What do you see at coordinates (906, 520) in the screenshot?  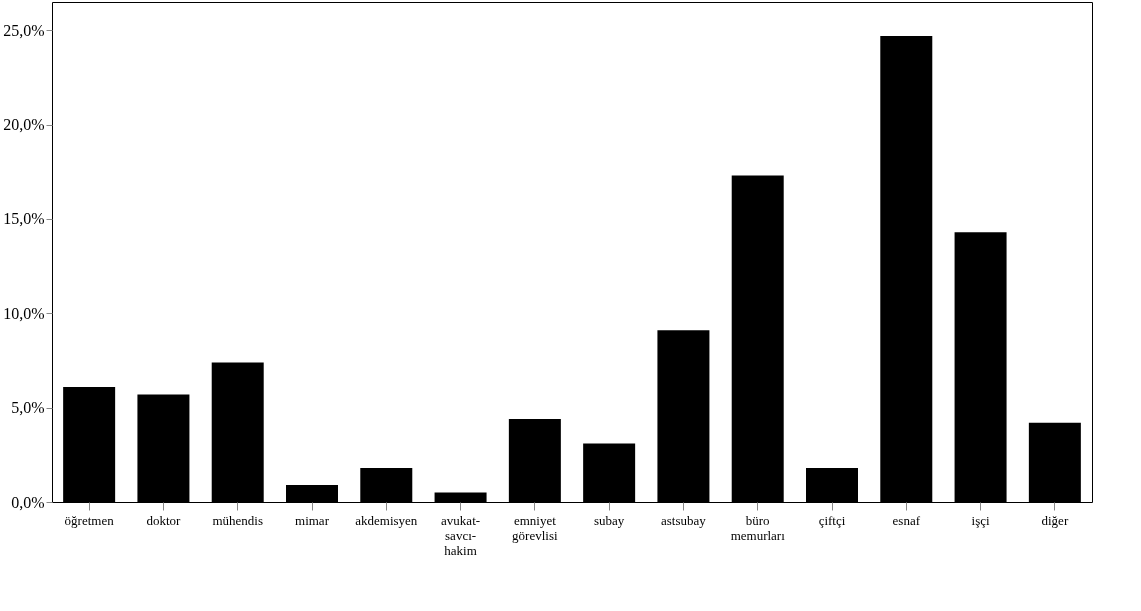 I see `x-tick-label: esnaf` at bounding box center [906, 520].